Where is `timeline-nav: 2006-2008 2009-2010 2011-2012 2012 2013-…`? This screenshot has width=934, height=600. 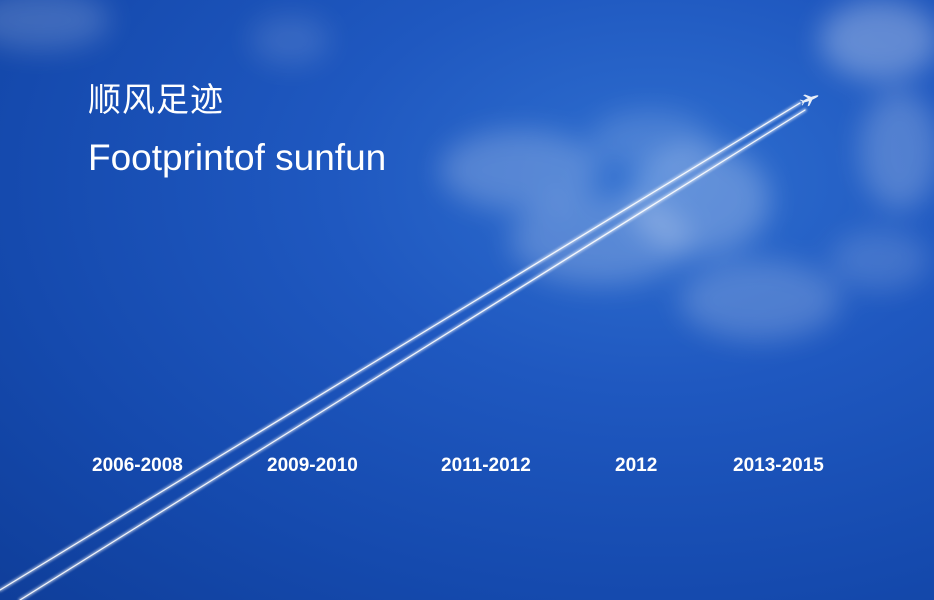
timeline-nav: 2006-2008 2009-2010 2011-2012 2012 2013-… is located at coordinates (467, 468).